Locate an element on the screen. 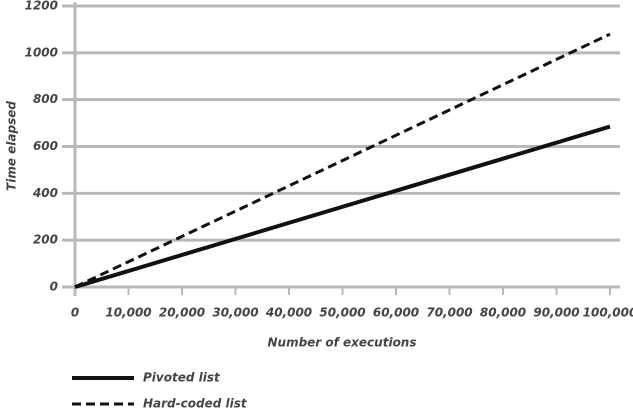 This screenshot has height=413, width=633. legend-label: Pivoted list is located at coordinates (182, 378).